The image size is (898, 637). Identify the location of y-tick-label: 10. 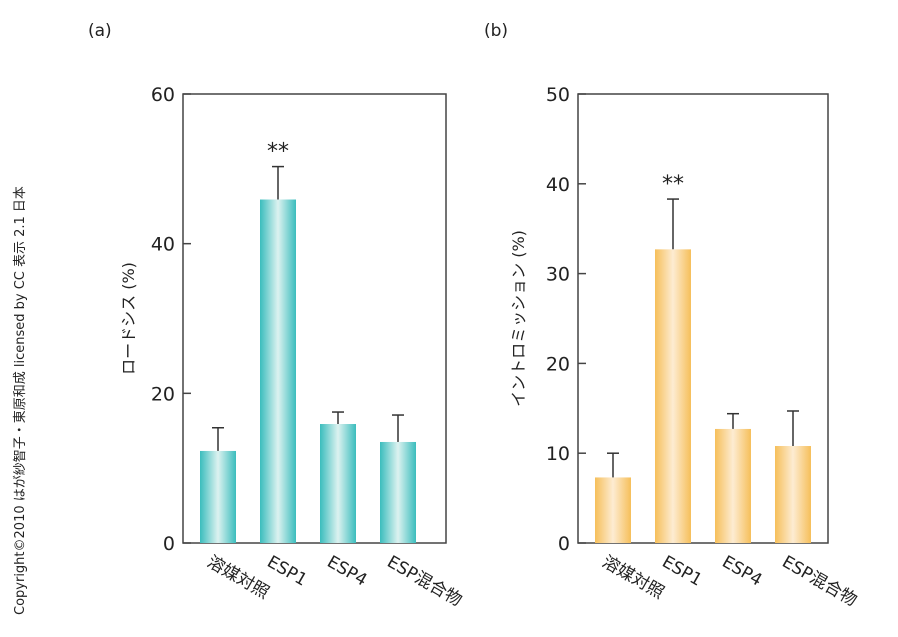
(558, 454).